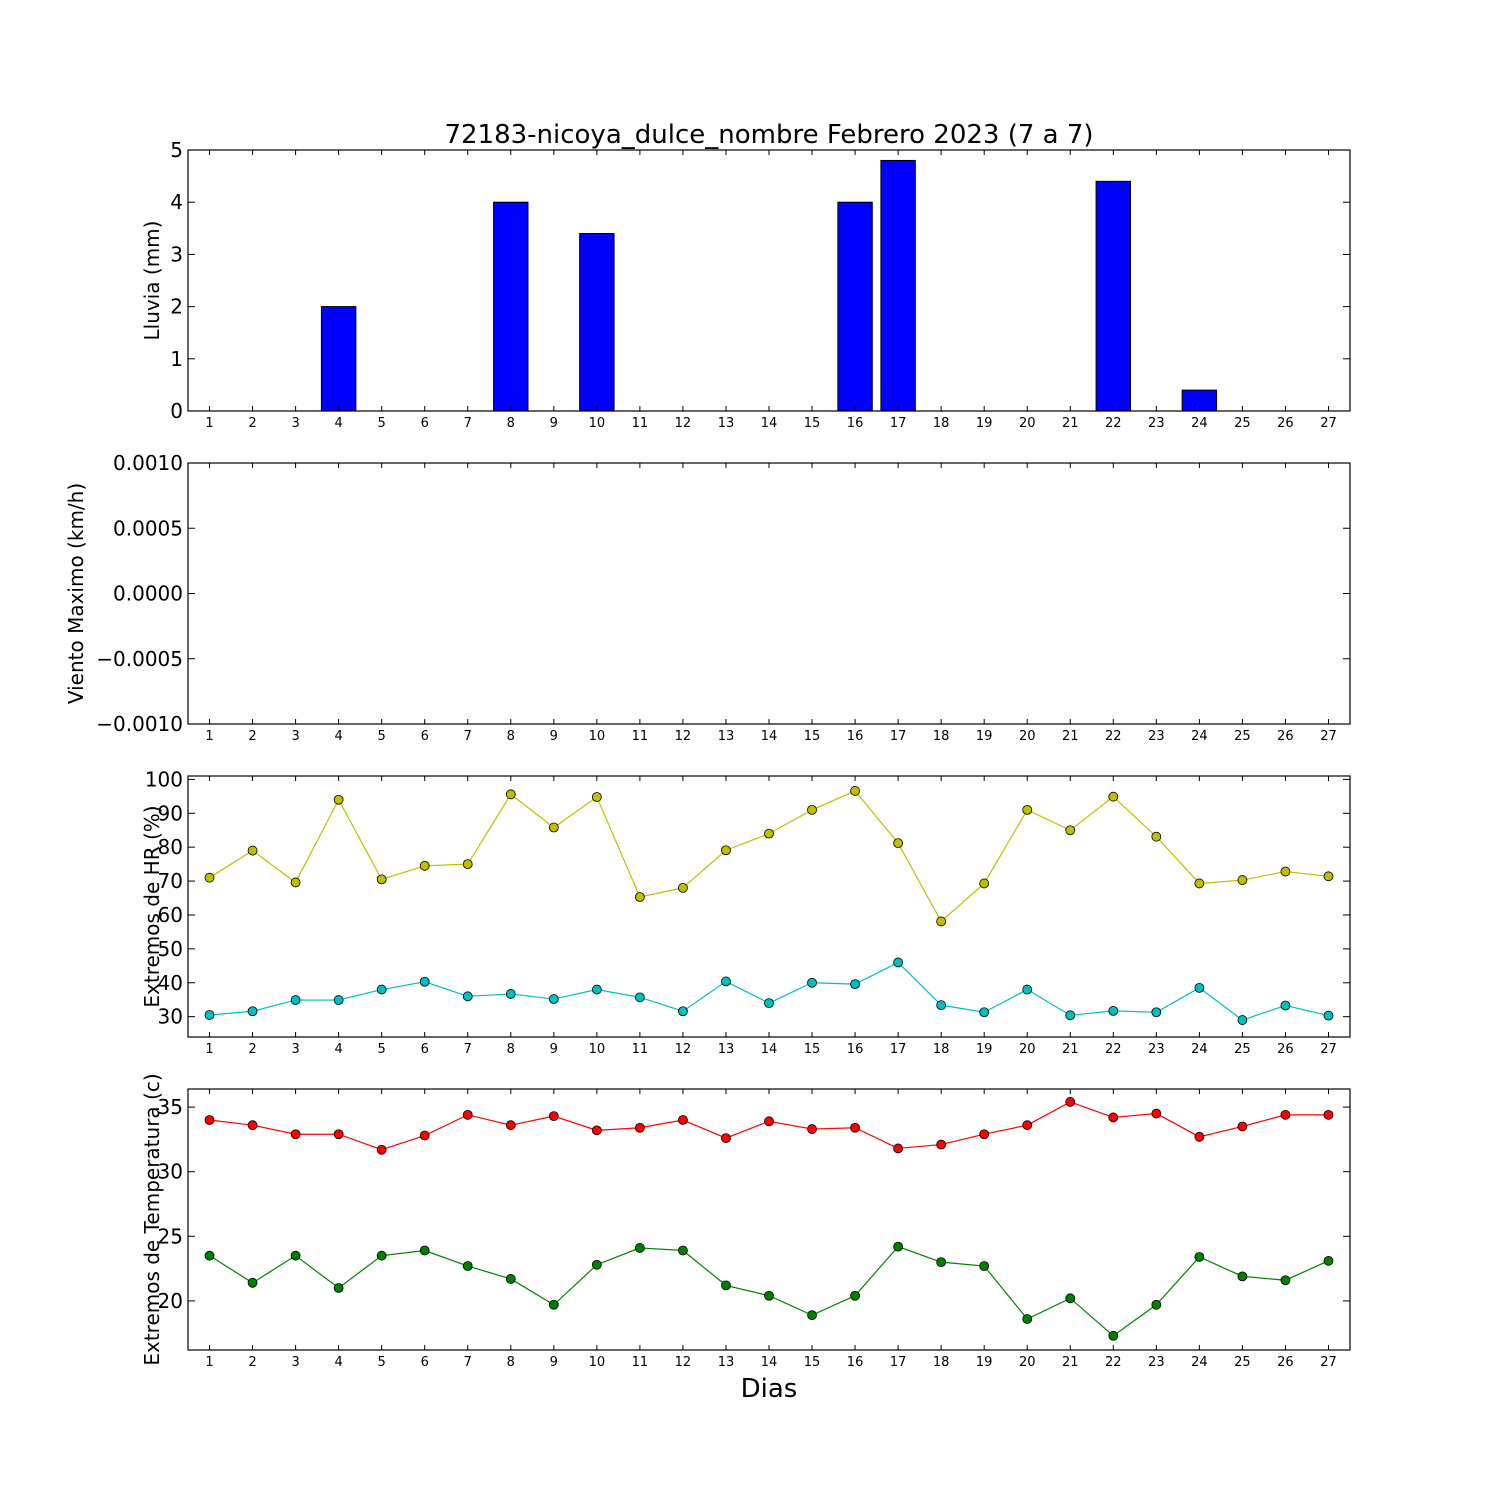  I want to click on y-tick-label: 3, so click(176, 254).